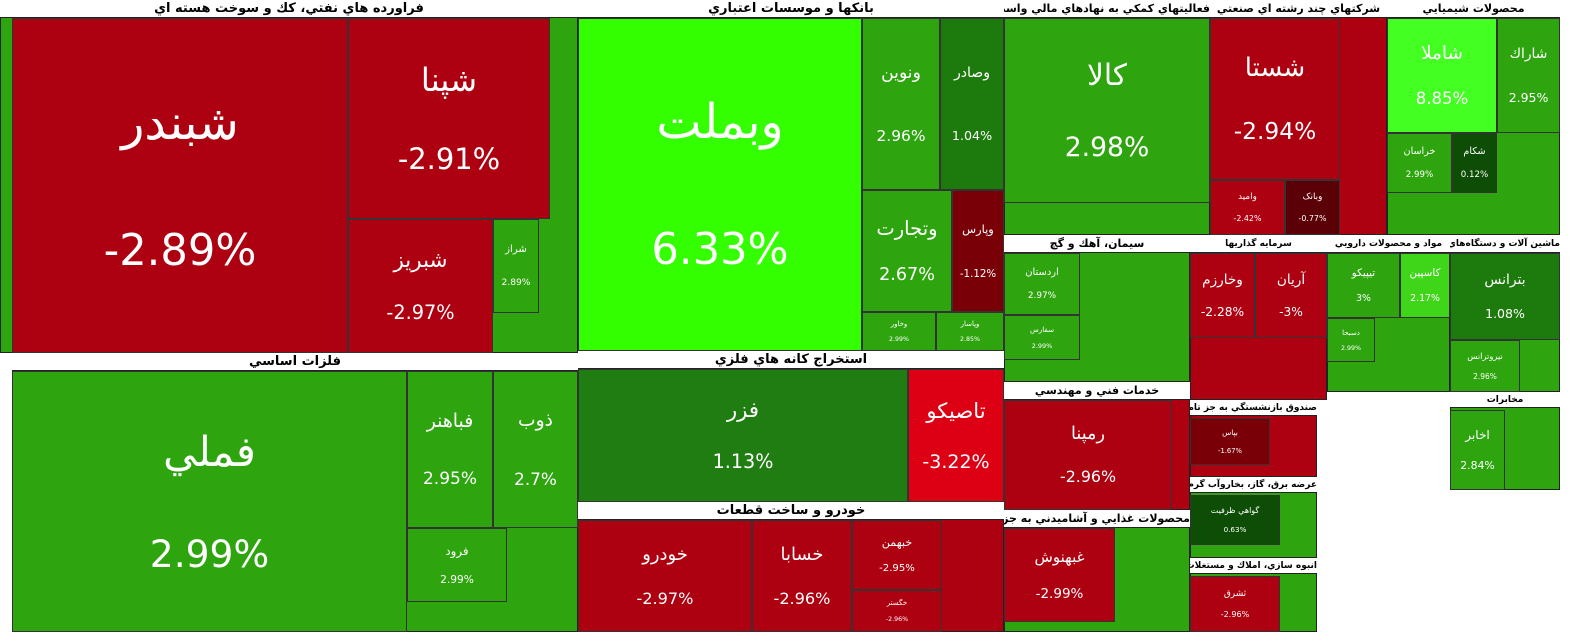  What do you see at coordinates (1088, 434) in the screenshot?
I see `tile-label: رمپنا` at bounding box center [1088, 434].